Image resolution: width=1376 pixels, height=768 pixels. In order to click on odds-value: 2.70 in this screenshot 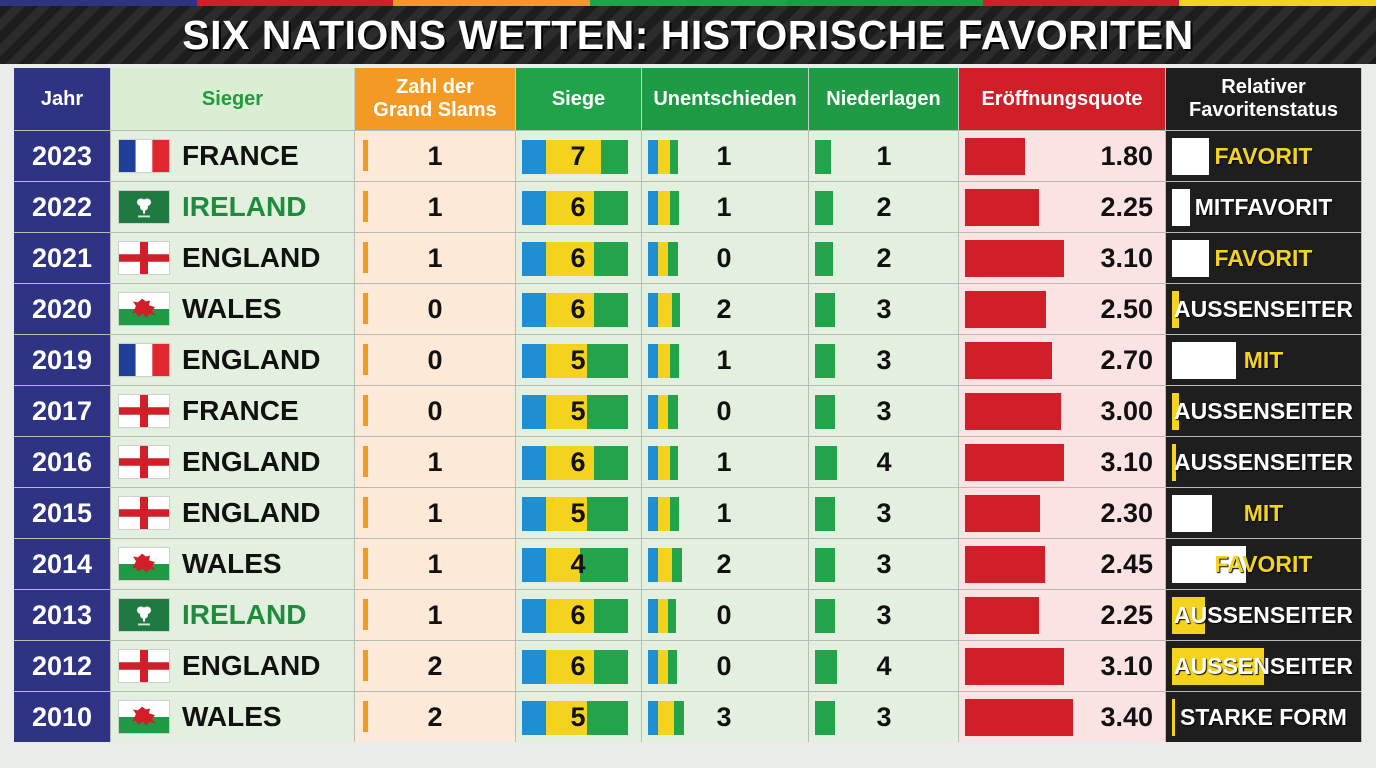, I will do `click(1126, 359)`.